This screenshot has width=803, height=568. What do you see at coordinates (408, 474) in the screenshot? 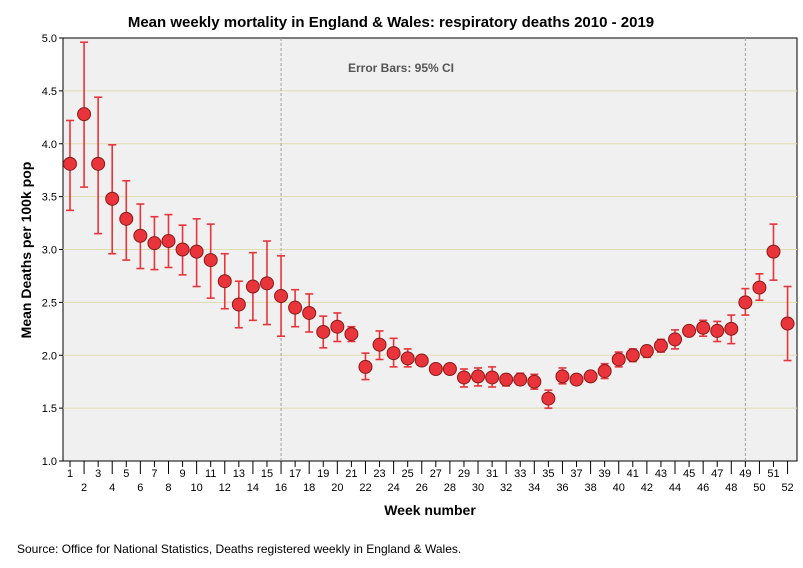
I see `x-tick-label: 25` at bounding box center [408, 474].